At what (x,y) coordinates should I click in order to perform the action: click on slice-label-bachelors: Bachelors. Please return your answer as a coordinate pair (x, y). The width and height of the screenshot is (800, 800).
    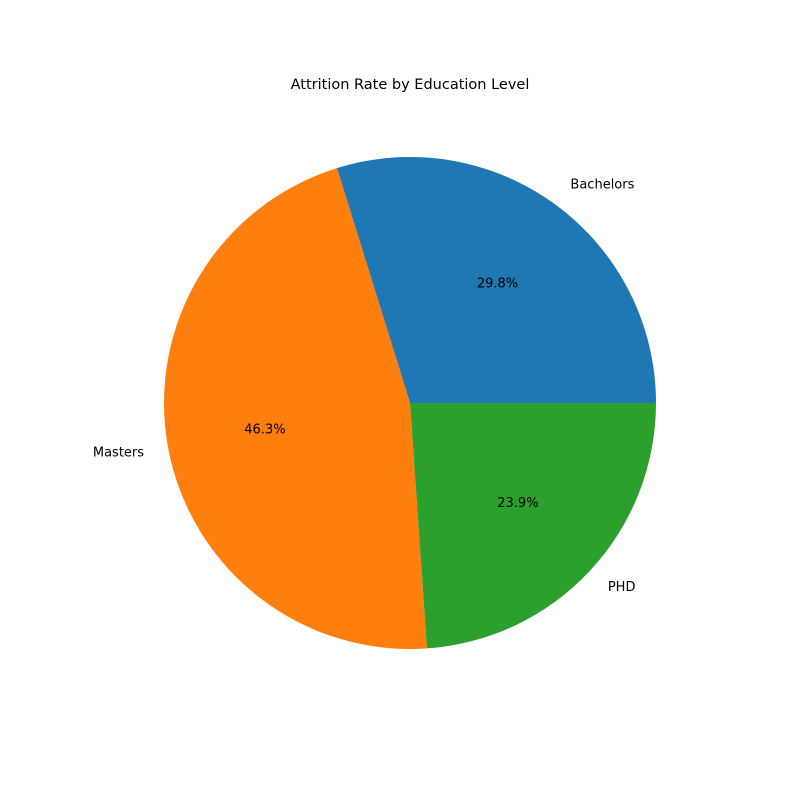
    Looking at the image, I should click on (602, 185).